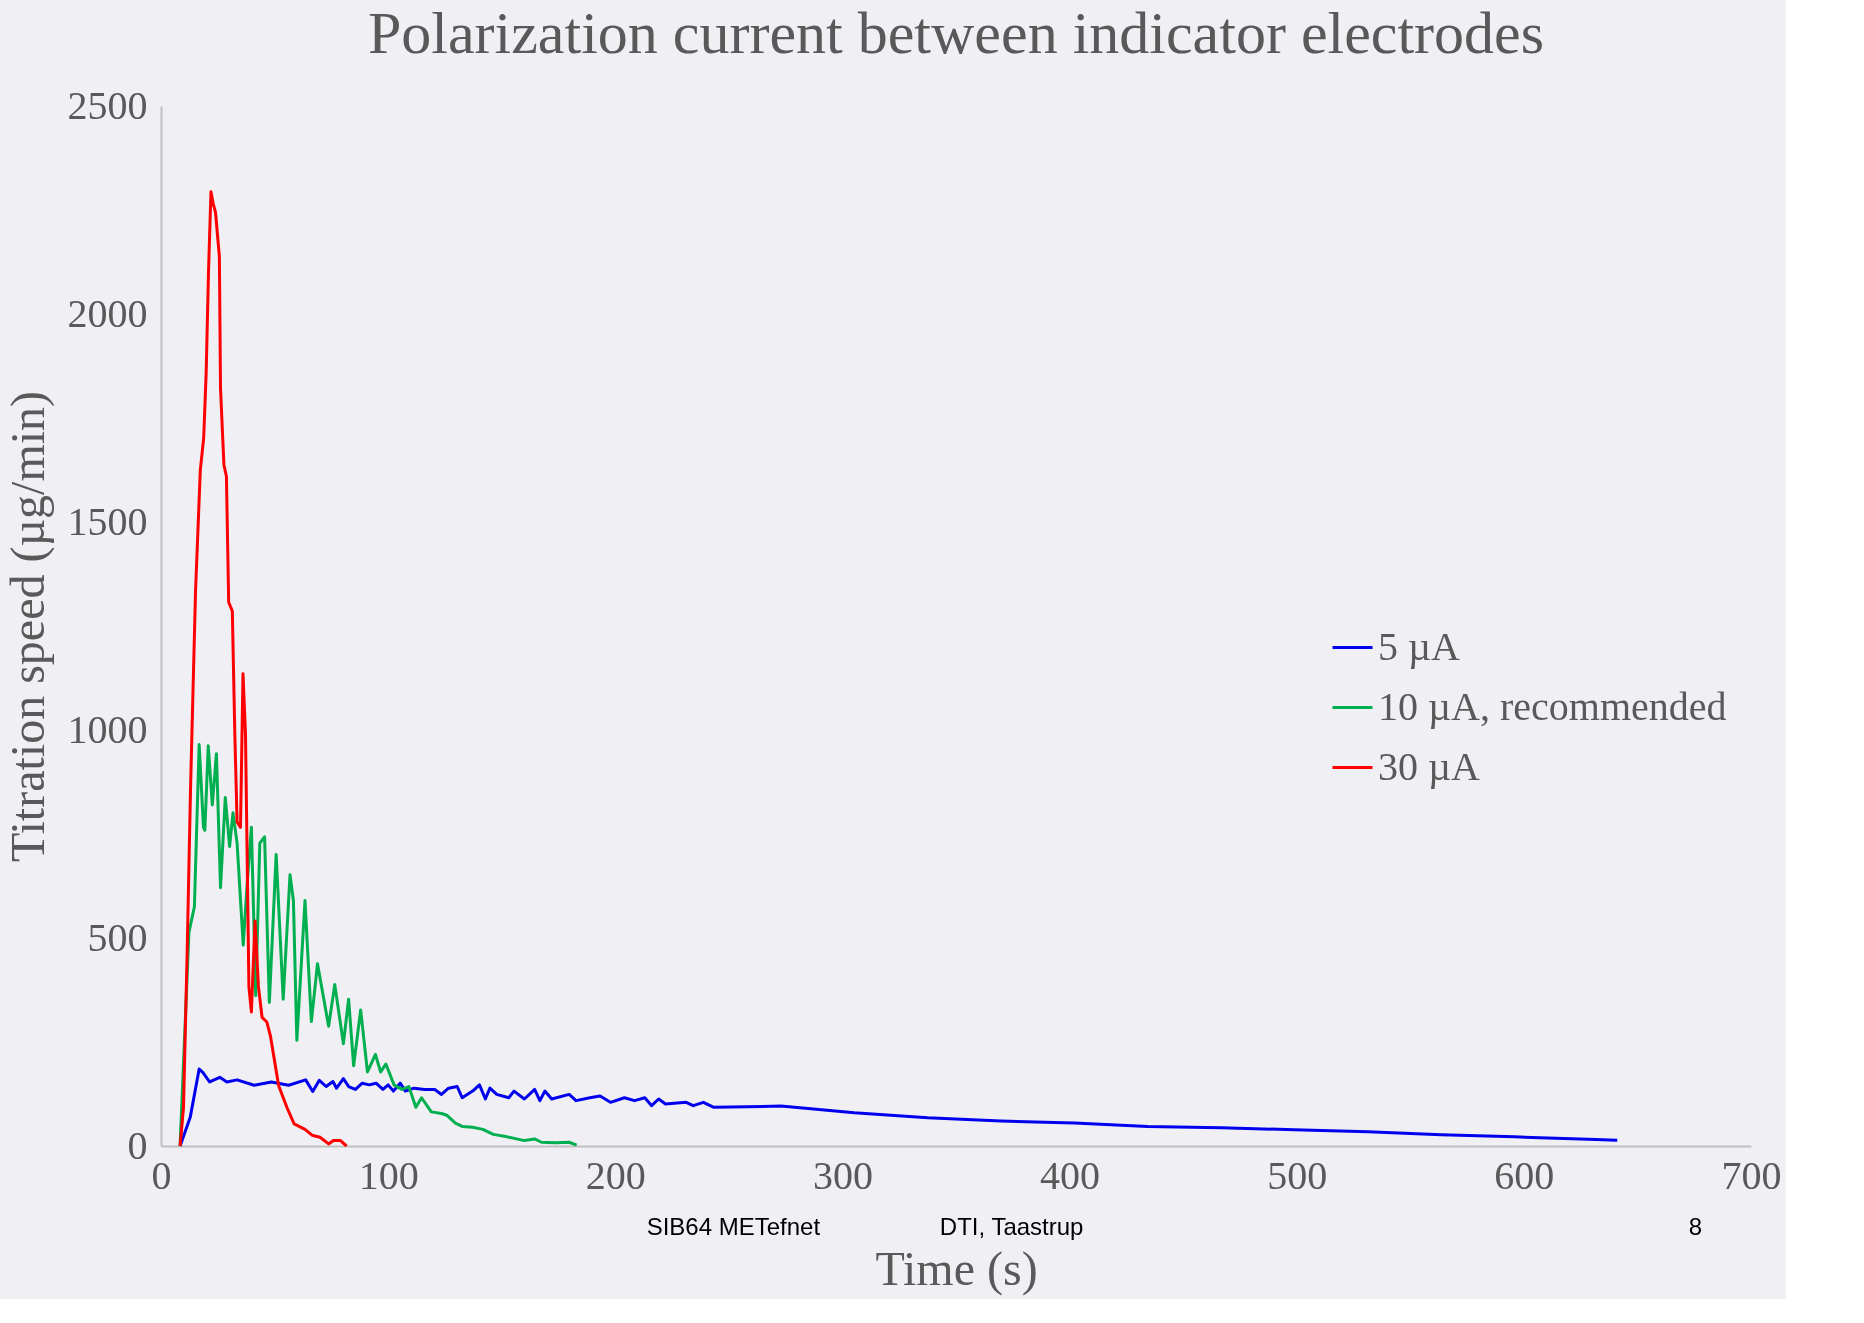 Image resolution: width=1864 pixels, height=1323 pixels. Describe the element at coordinates (1011, 1226) in the screenshot. I see `text: DTI, Taastrup` at that location.